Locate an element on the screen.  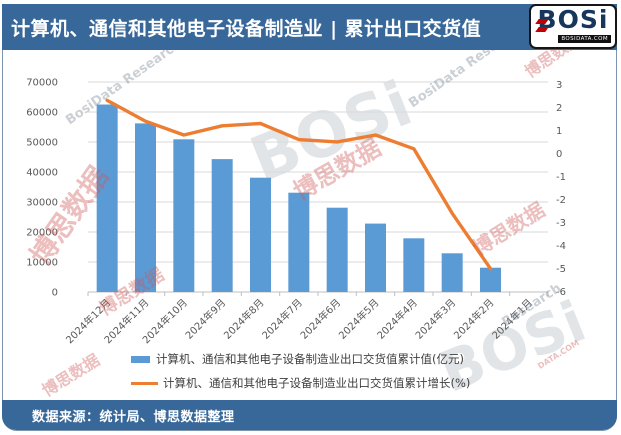
legend-label: 计算机、通信和其他电子设备制造业出口交货值累计值(亿元) is located at coordinates (310, 359).